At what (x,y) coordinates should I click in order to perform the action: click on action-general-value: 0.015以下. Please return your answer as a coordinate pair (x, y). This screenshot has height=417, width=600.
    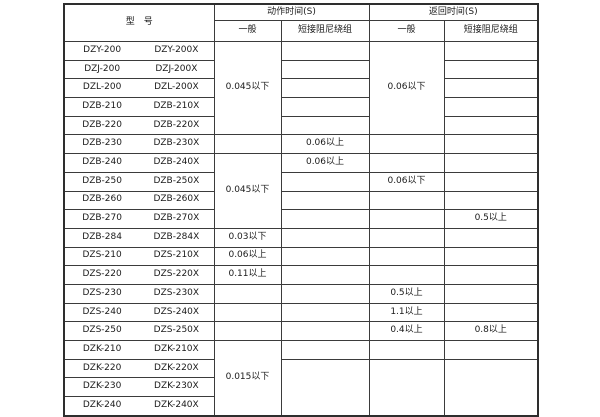
    Looking at the image, I should click on (247, 378).